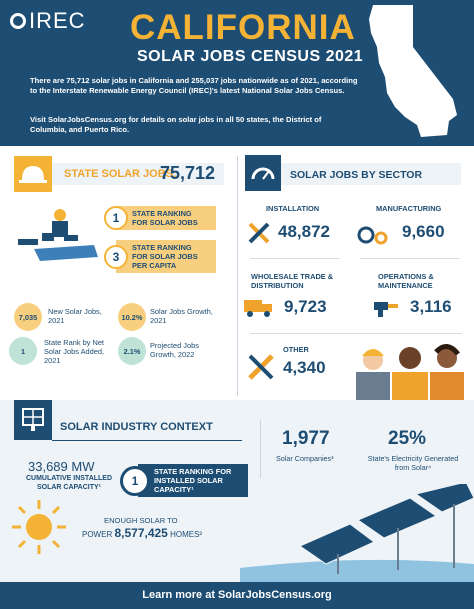  What do you see at coordinates (69, 483) in the screenshot?
I see `capacity-text: CUMULATIVE INSTALLED SOLAR CAPACITY¹` at bounding box center [69, 483].